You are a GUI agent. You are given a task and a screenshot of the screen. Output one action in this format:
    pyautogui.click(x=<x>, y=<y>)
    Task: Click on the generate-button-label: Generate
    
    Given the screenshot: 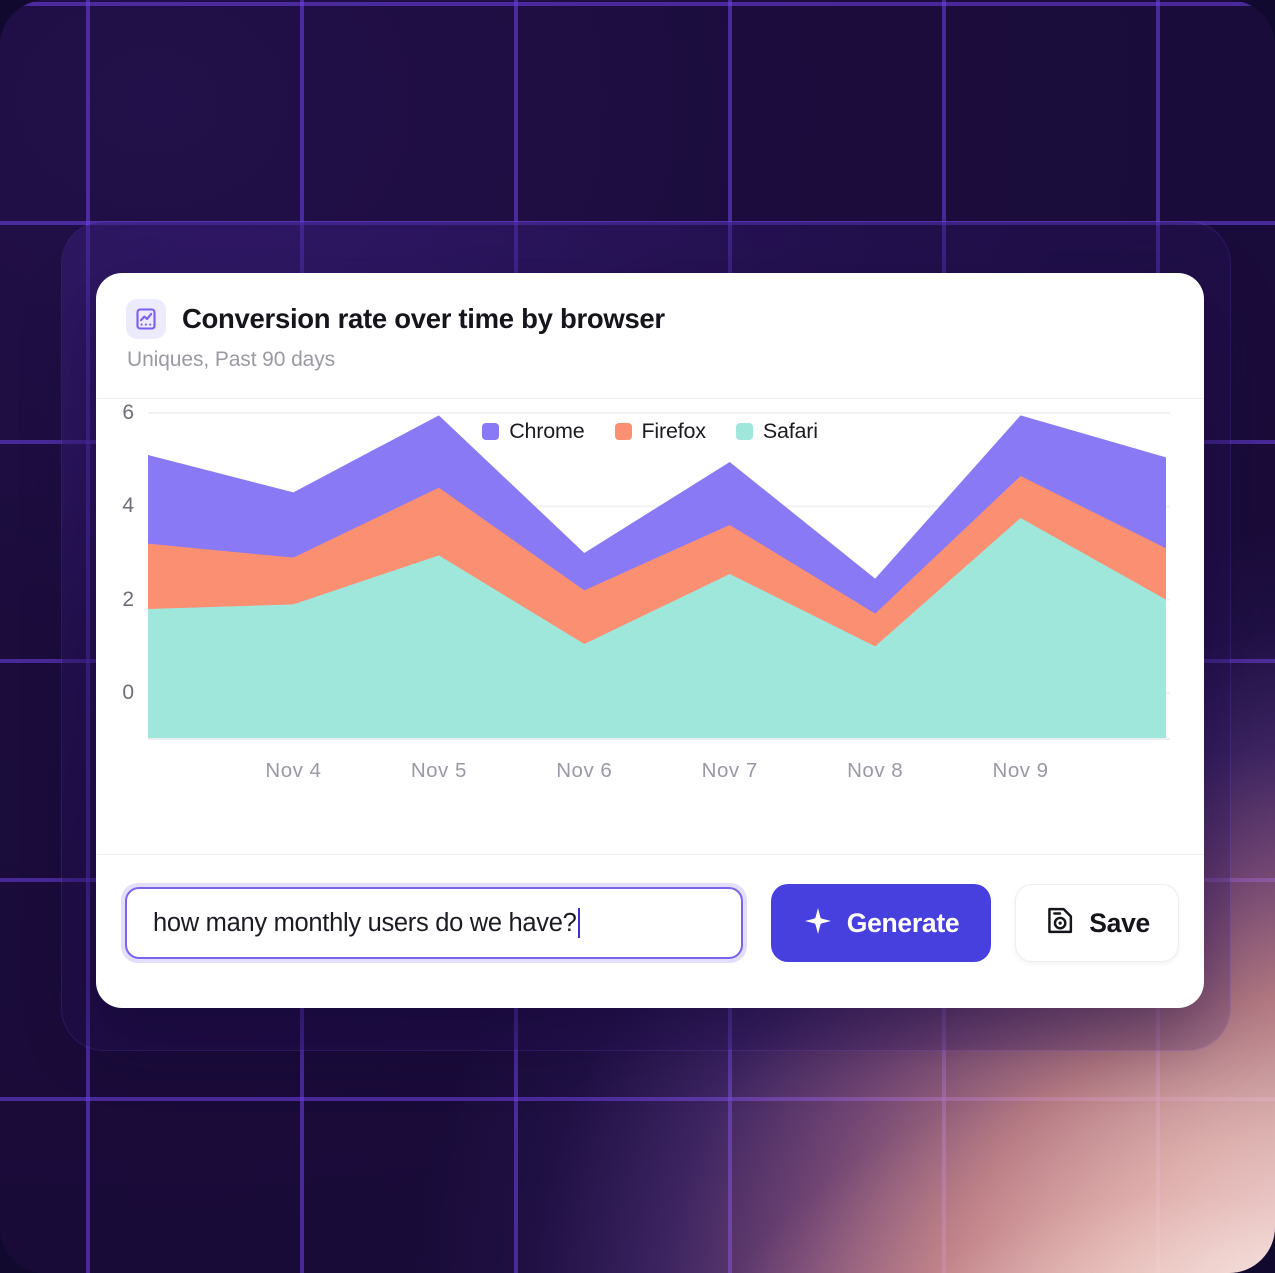 What is the action you would take?
    pyautogui.click(x=903, y=922)
    